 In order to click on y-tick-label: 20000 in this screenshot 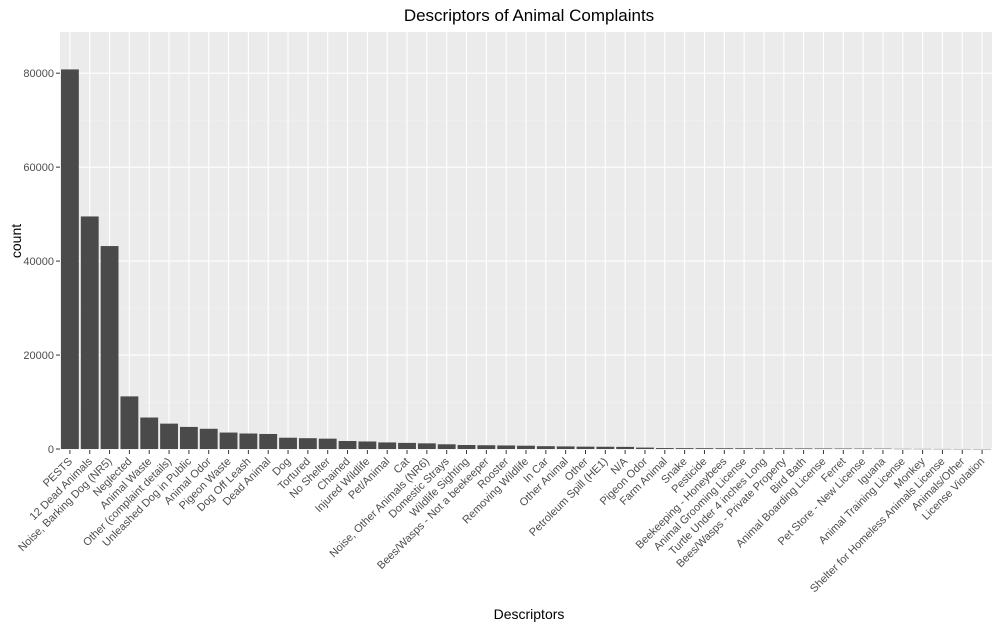, I will do `click(38, 356)`.